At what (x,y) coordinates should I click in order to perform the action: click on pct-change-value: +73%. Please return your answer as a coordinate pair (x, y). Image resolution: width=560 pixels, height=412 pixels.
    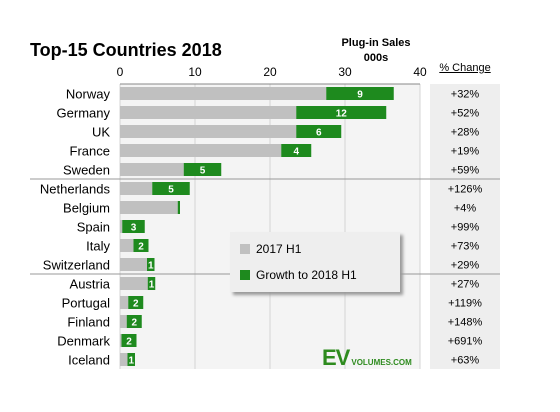
    Looking at the image, I should click on (465, 247).